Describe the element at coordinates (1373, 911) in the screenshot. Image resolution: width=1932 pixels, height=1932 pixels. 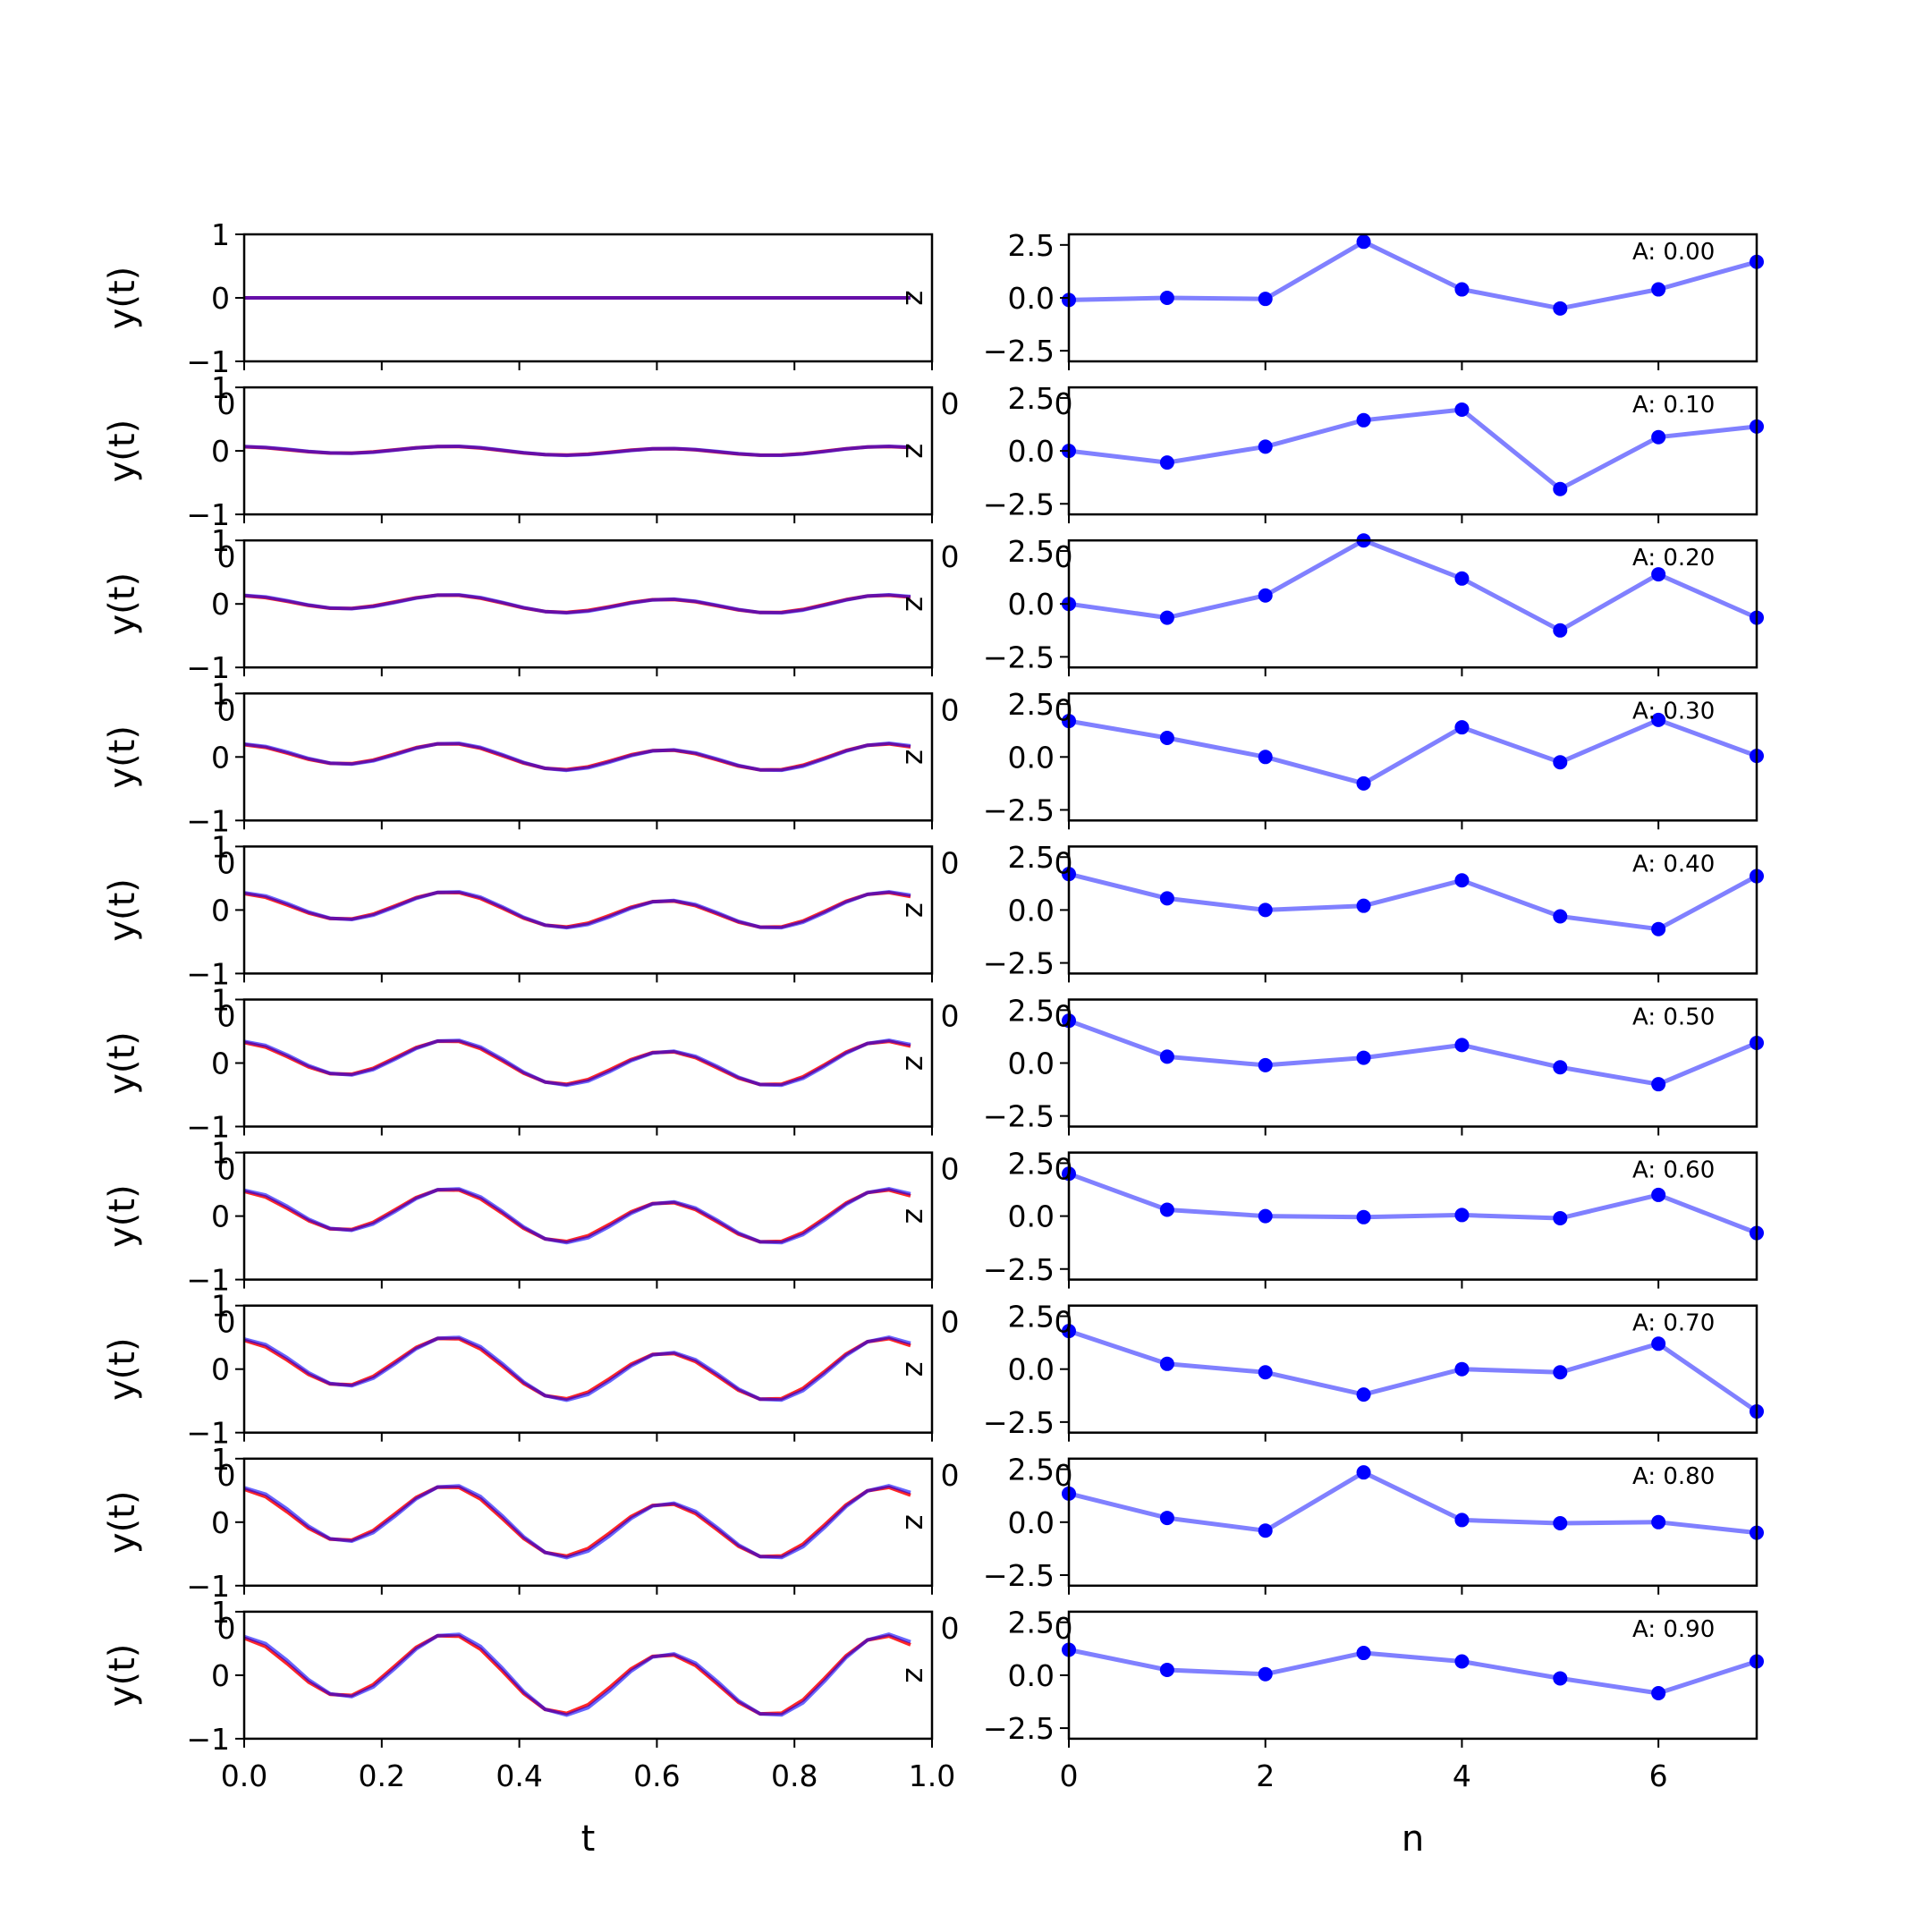
I see `right-panel-4: −2.5 0.0 2.5 0 A: 0.40` at that location.